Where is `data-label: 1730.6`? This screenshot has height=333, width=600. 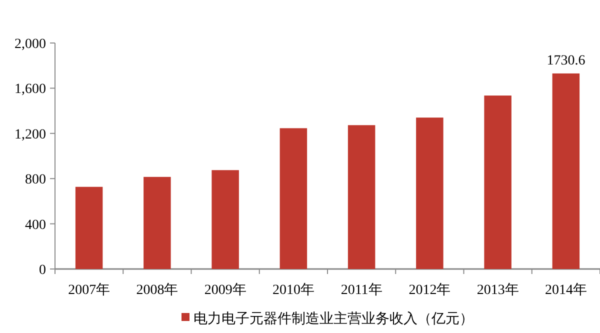 data-label: 1730.6 is located at coordinates (566, 60).